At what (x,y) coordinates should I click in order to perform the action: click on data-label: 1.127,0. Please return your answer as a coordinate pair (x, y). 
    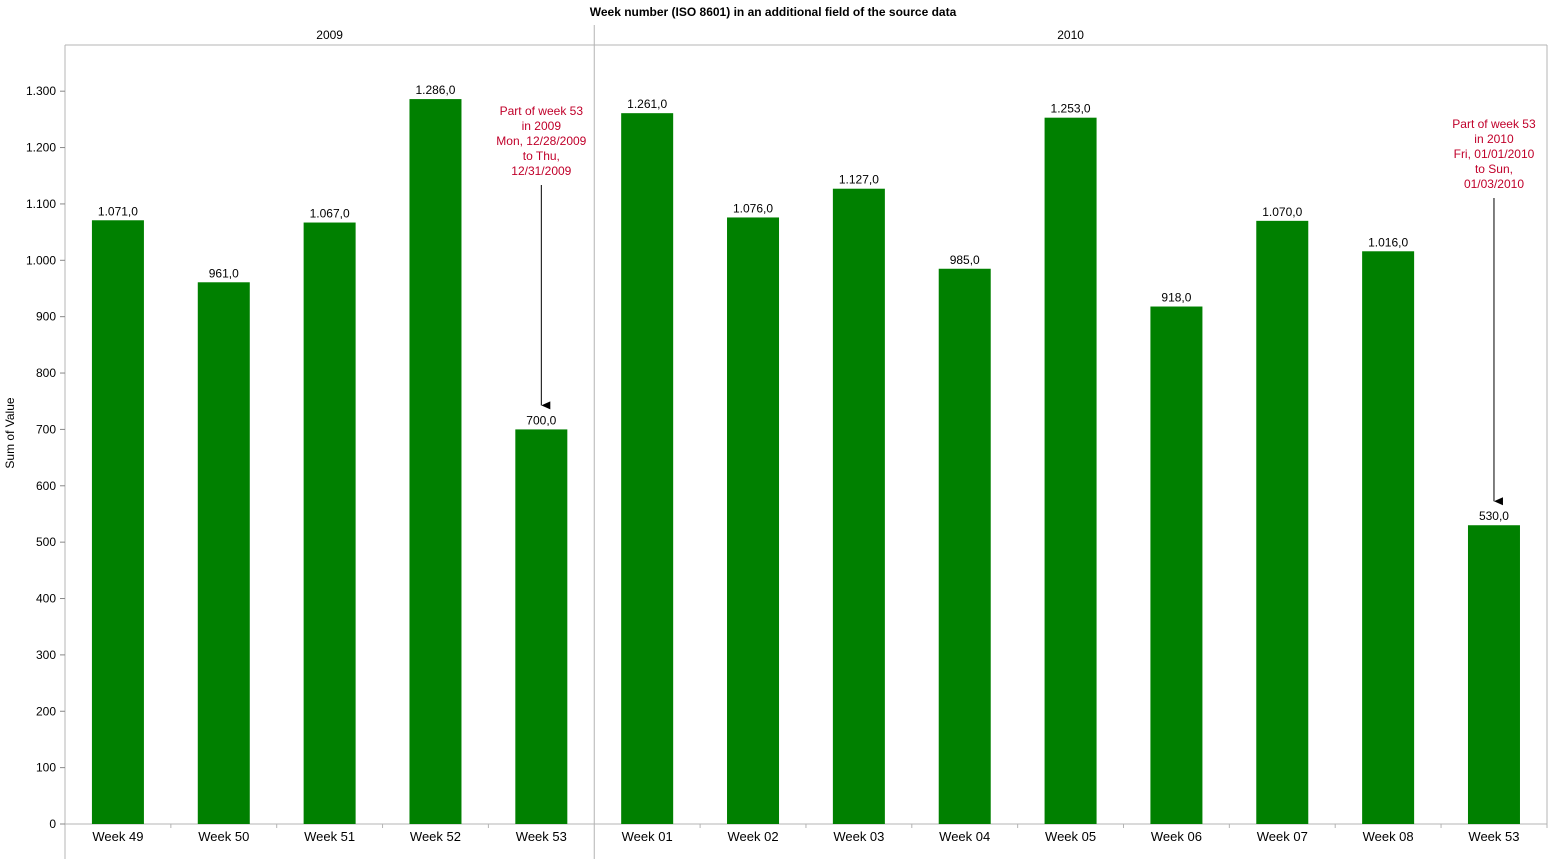
    Looking at the image, I should click on (859, 180).